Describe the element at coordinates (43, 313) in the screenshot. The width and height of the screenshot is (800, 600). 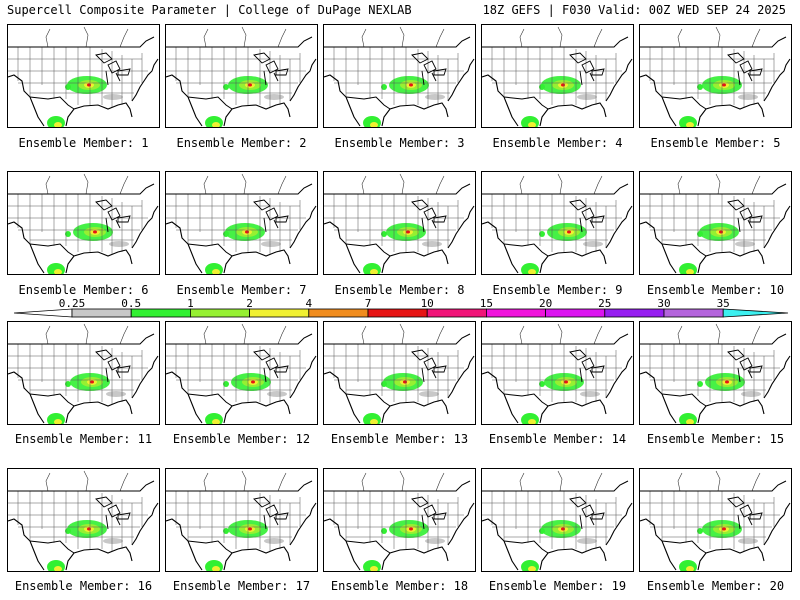
I see `colorbar-under-arrow` at that location.